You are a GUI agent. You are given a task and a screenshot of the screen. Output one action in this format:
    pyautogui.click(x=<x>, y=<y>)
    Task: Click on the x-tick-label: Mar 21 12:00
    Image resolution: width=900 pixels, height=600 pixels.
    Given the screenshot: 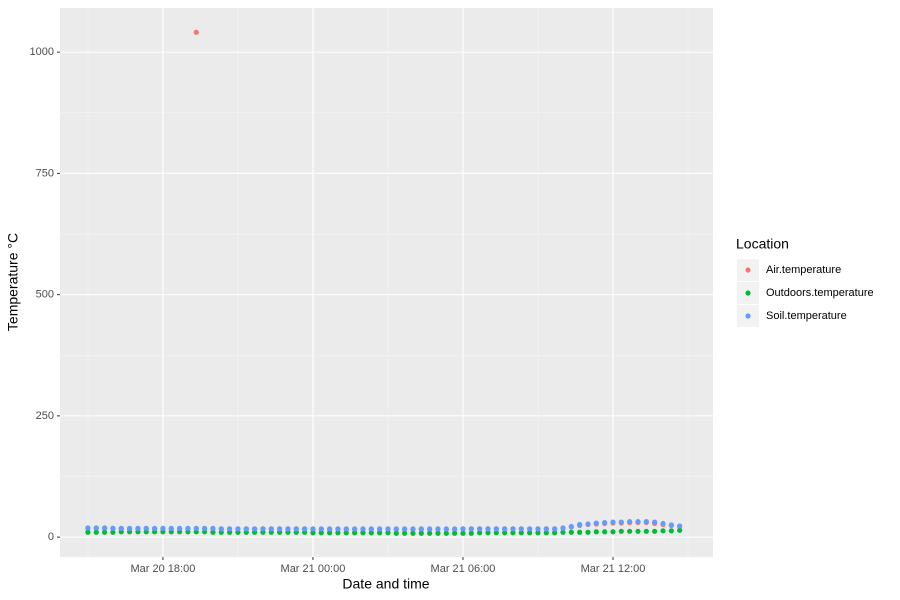 What is the action you would take?
    pyautogui.click(x=613, y=569)
    